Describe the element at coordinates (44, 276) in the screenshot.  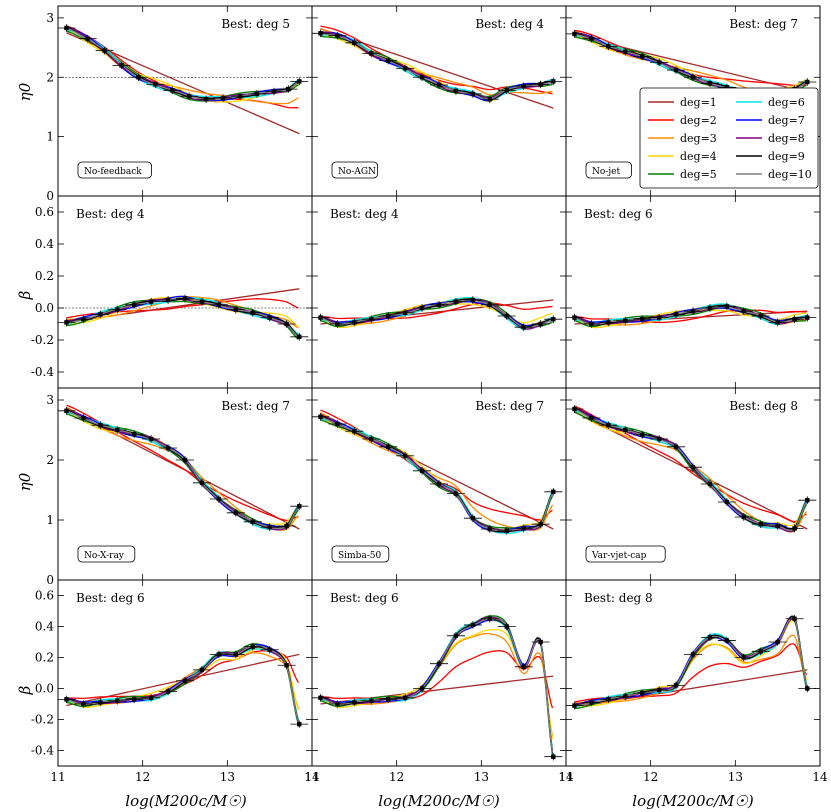
I see `y-tick-label: 0.2` at that location.